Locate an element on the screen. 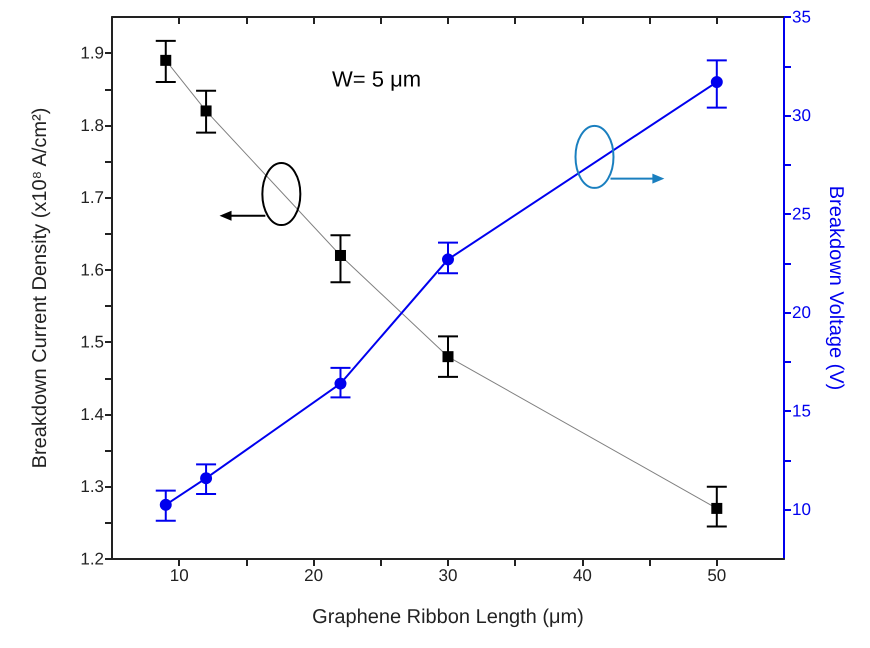  x-tick-label: 30 is located at coordinates (448, 575).